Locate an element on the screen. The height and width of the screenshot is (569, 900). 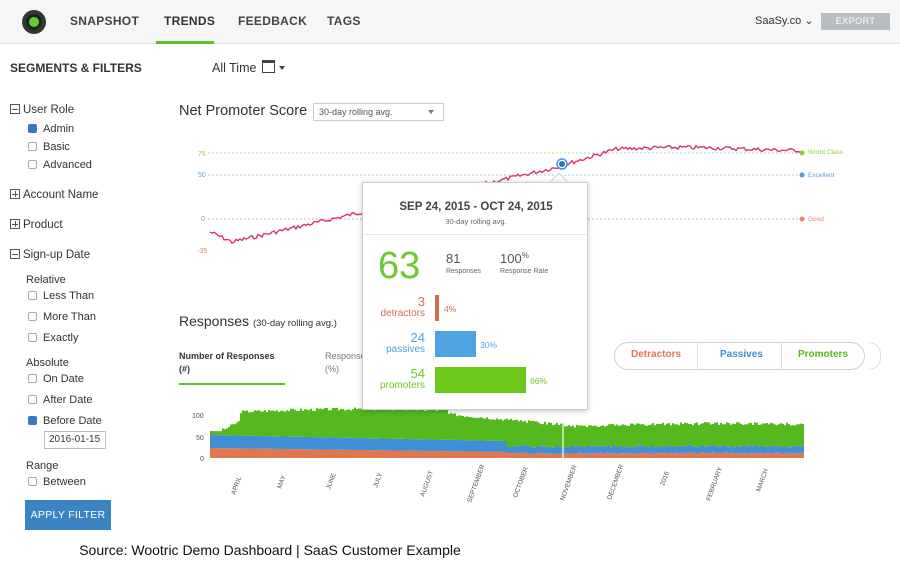
option-label: Before Date is located at coordinates (72, 421).